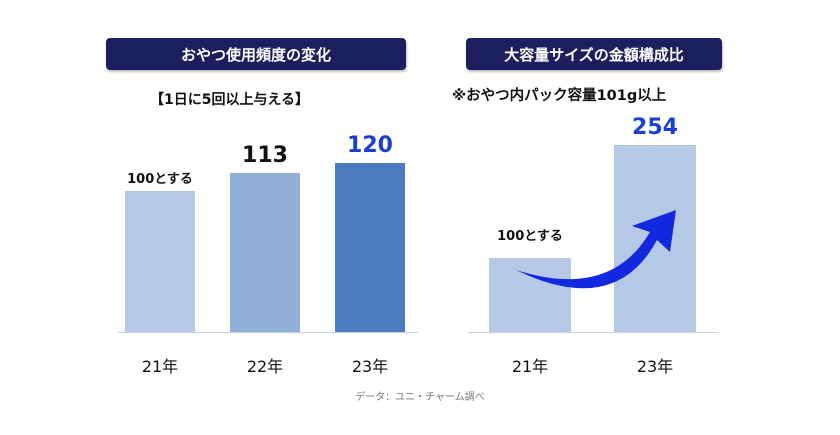  I want to click on bar-22年, so click(265, 252).